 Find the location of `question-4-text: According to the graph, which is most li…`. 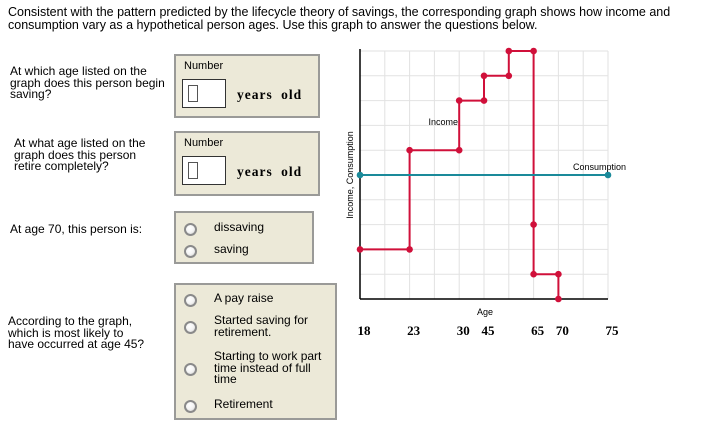

question-4-text: According to the graph, which is most li… is located at coordinates (76, 332).